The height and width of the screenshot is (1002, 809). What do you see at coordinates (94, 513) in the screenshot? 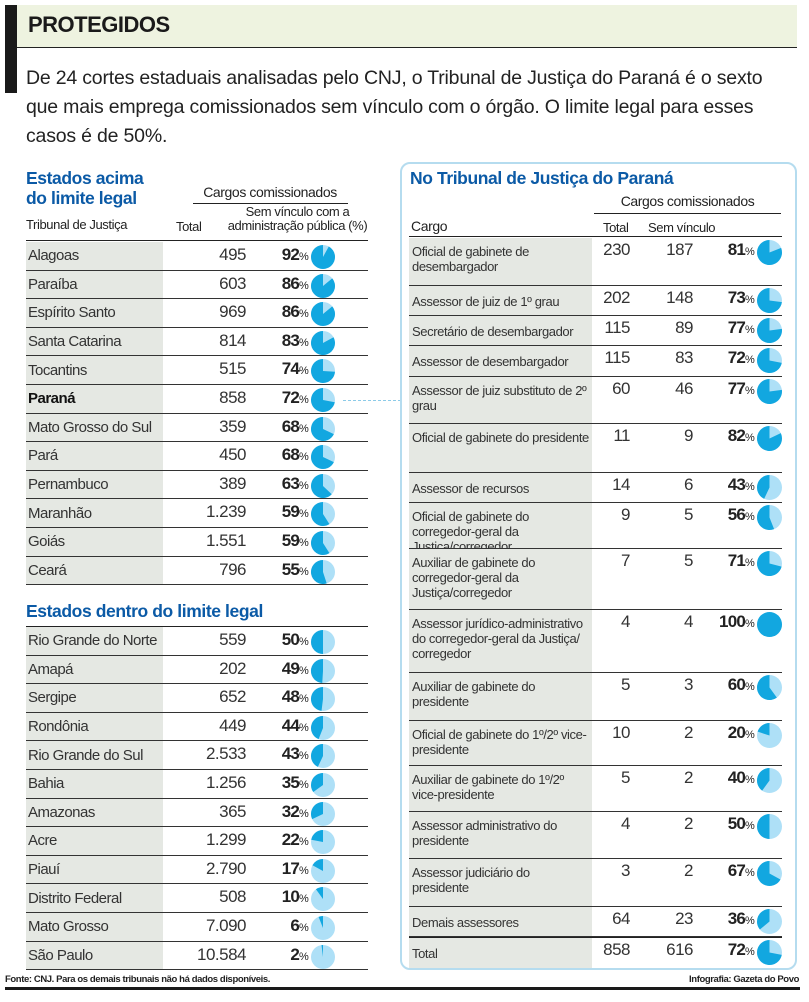
I see `state-name: Maranhão` at bounding box center [94, 513].